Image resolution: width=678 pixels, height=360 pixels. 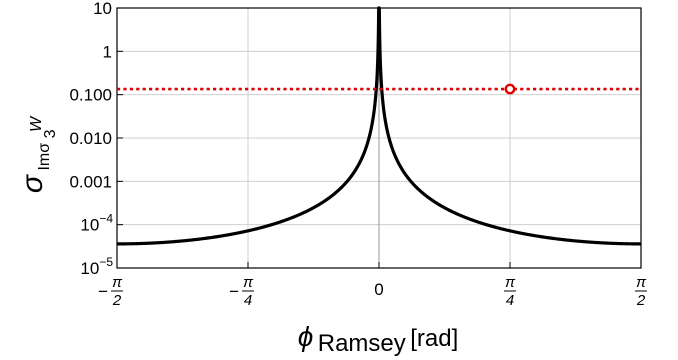 I want to click on y-axis-label: σ Imσ 3 W, so click(x=37, y=154).